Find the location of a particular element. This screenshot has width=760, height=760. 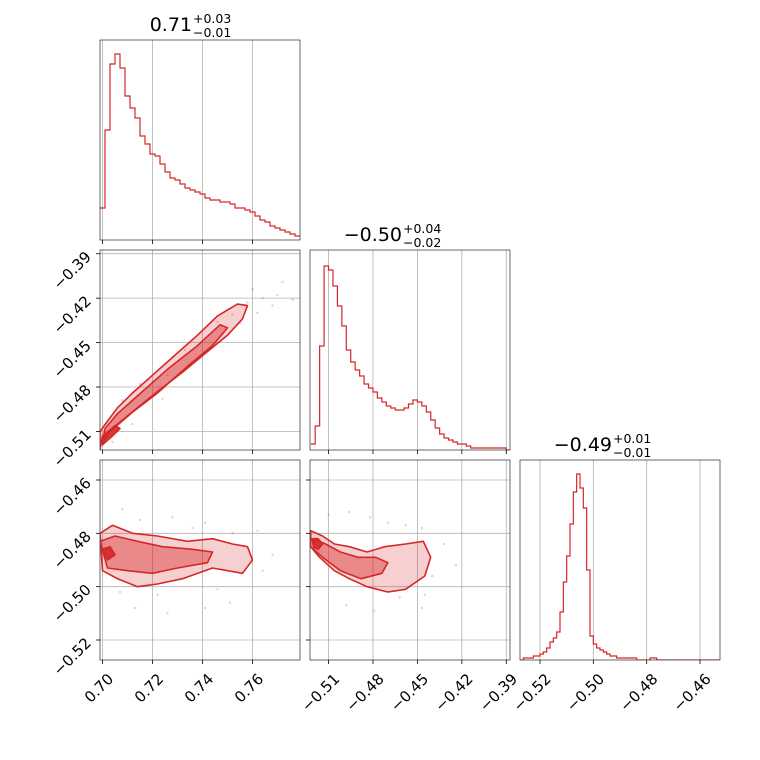

x-tick-label: 0.70 is located at coordinates (99, 688).